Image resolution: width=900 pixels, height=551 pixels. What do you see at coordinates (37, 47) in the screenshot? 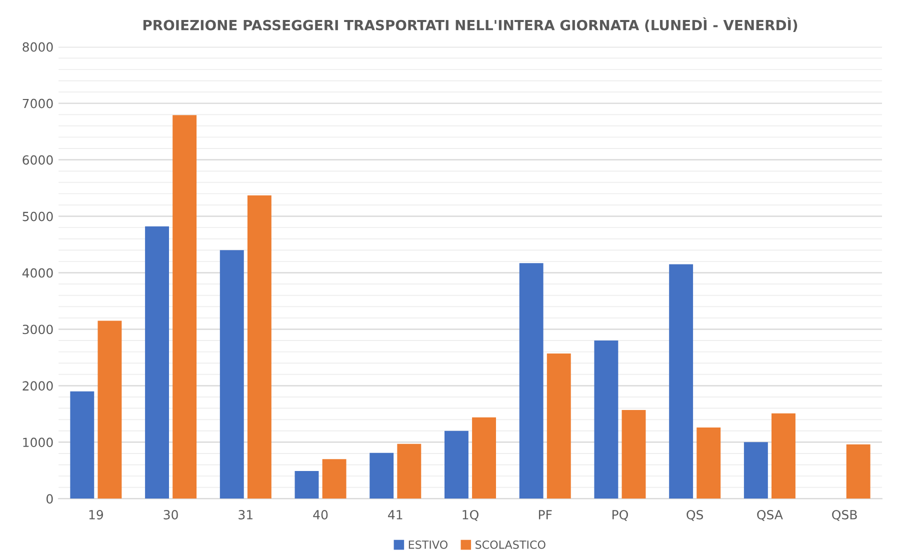
I see `y-tick-label: 8000` at bounding box center [37, 47].